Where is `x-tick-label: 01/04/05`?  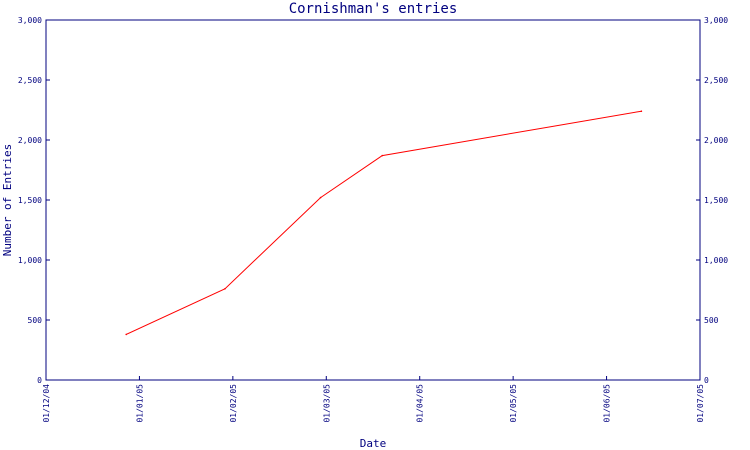 x-tick-label: 01/04/05 is located at coordinates (420, 403).